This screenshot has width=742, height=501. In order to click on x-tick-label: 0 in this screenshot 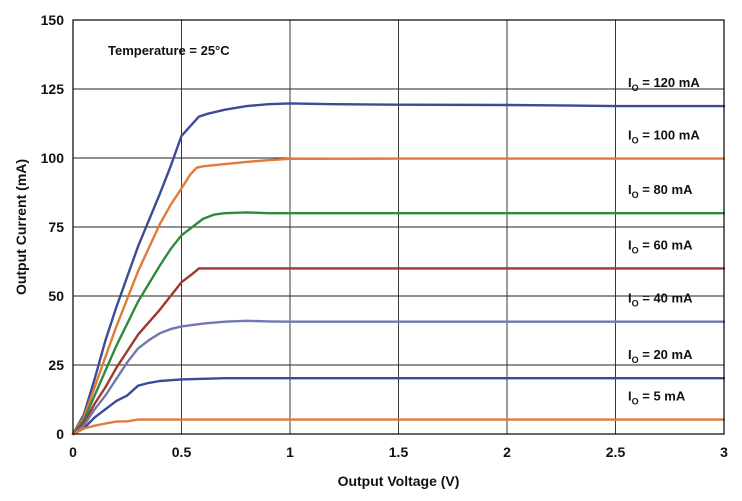, I will do `click(73, 452)`.